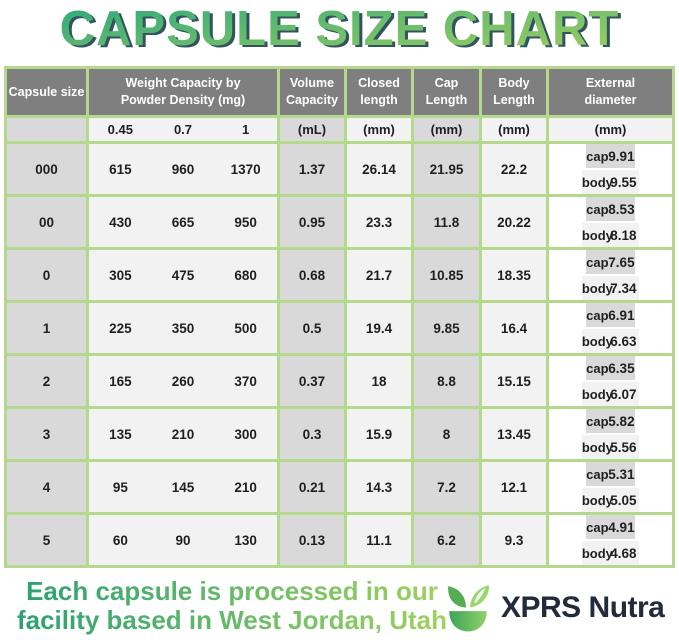 The width and height of the screenshot is (679, 640). I want to click on page-title-shadow: CAPSULE SIZE CHART, so click(341, 31).